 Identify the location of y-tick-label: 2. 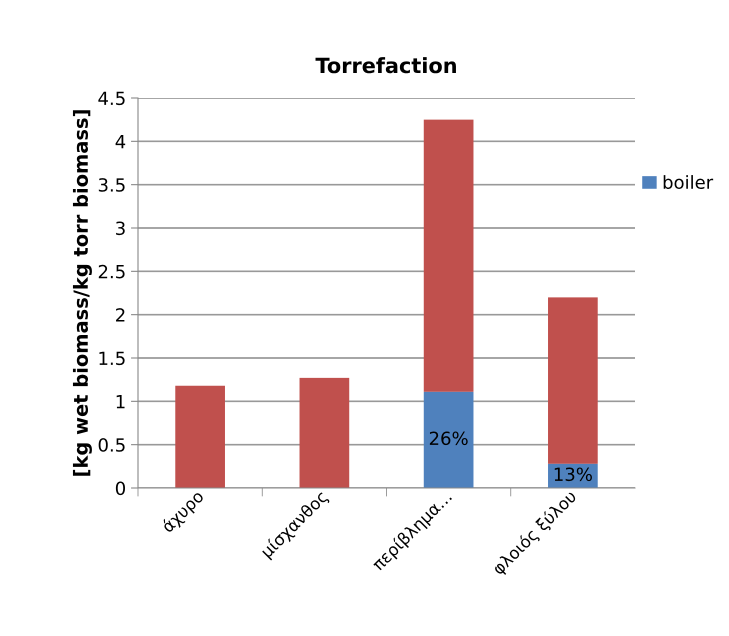
(120, 315).